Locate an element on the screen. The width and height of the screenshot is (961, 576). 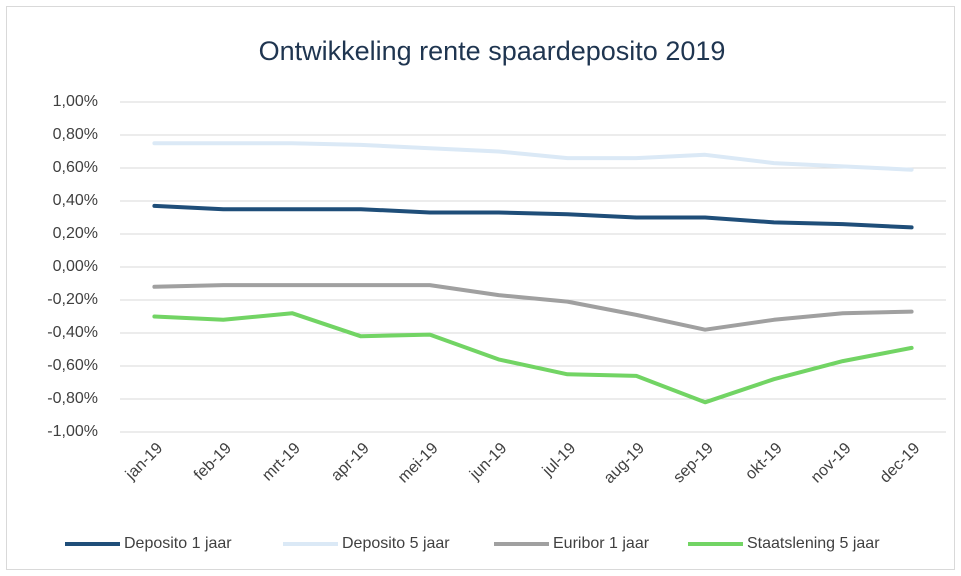
y-tick-label: 0,80% is located at coordinates (75, 134).